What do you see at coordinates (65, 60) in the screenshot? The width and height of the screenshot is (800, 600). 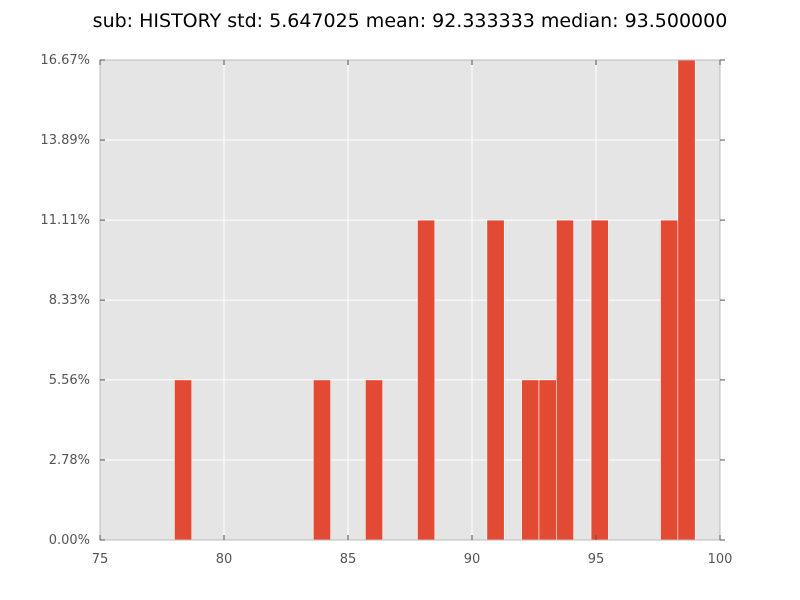 I see `y-tick-label: 16.67%` at bounding box center [65, 60].